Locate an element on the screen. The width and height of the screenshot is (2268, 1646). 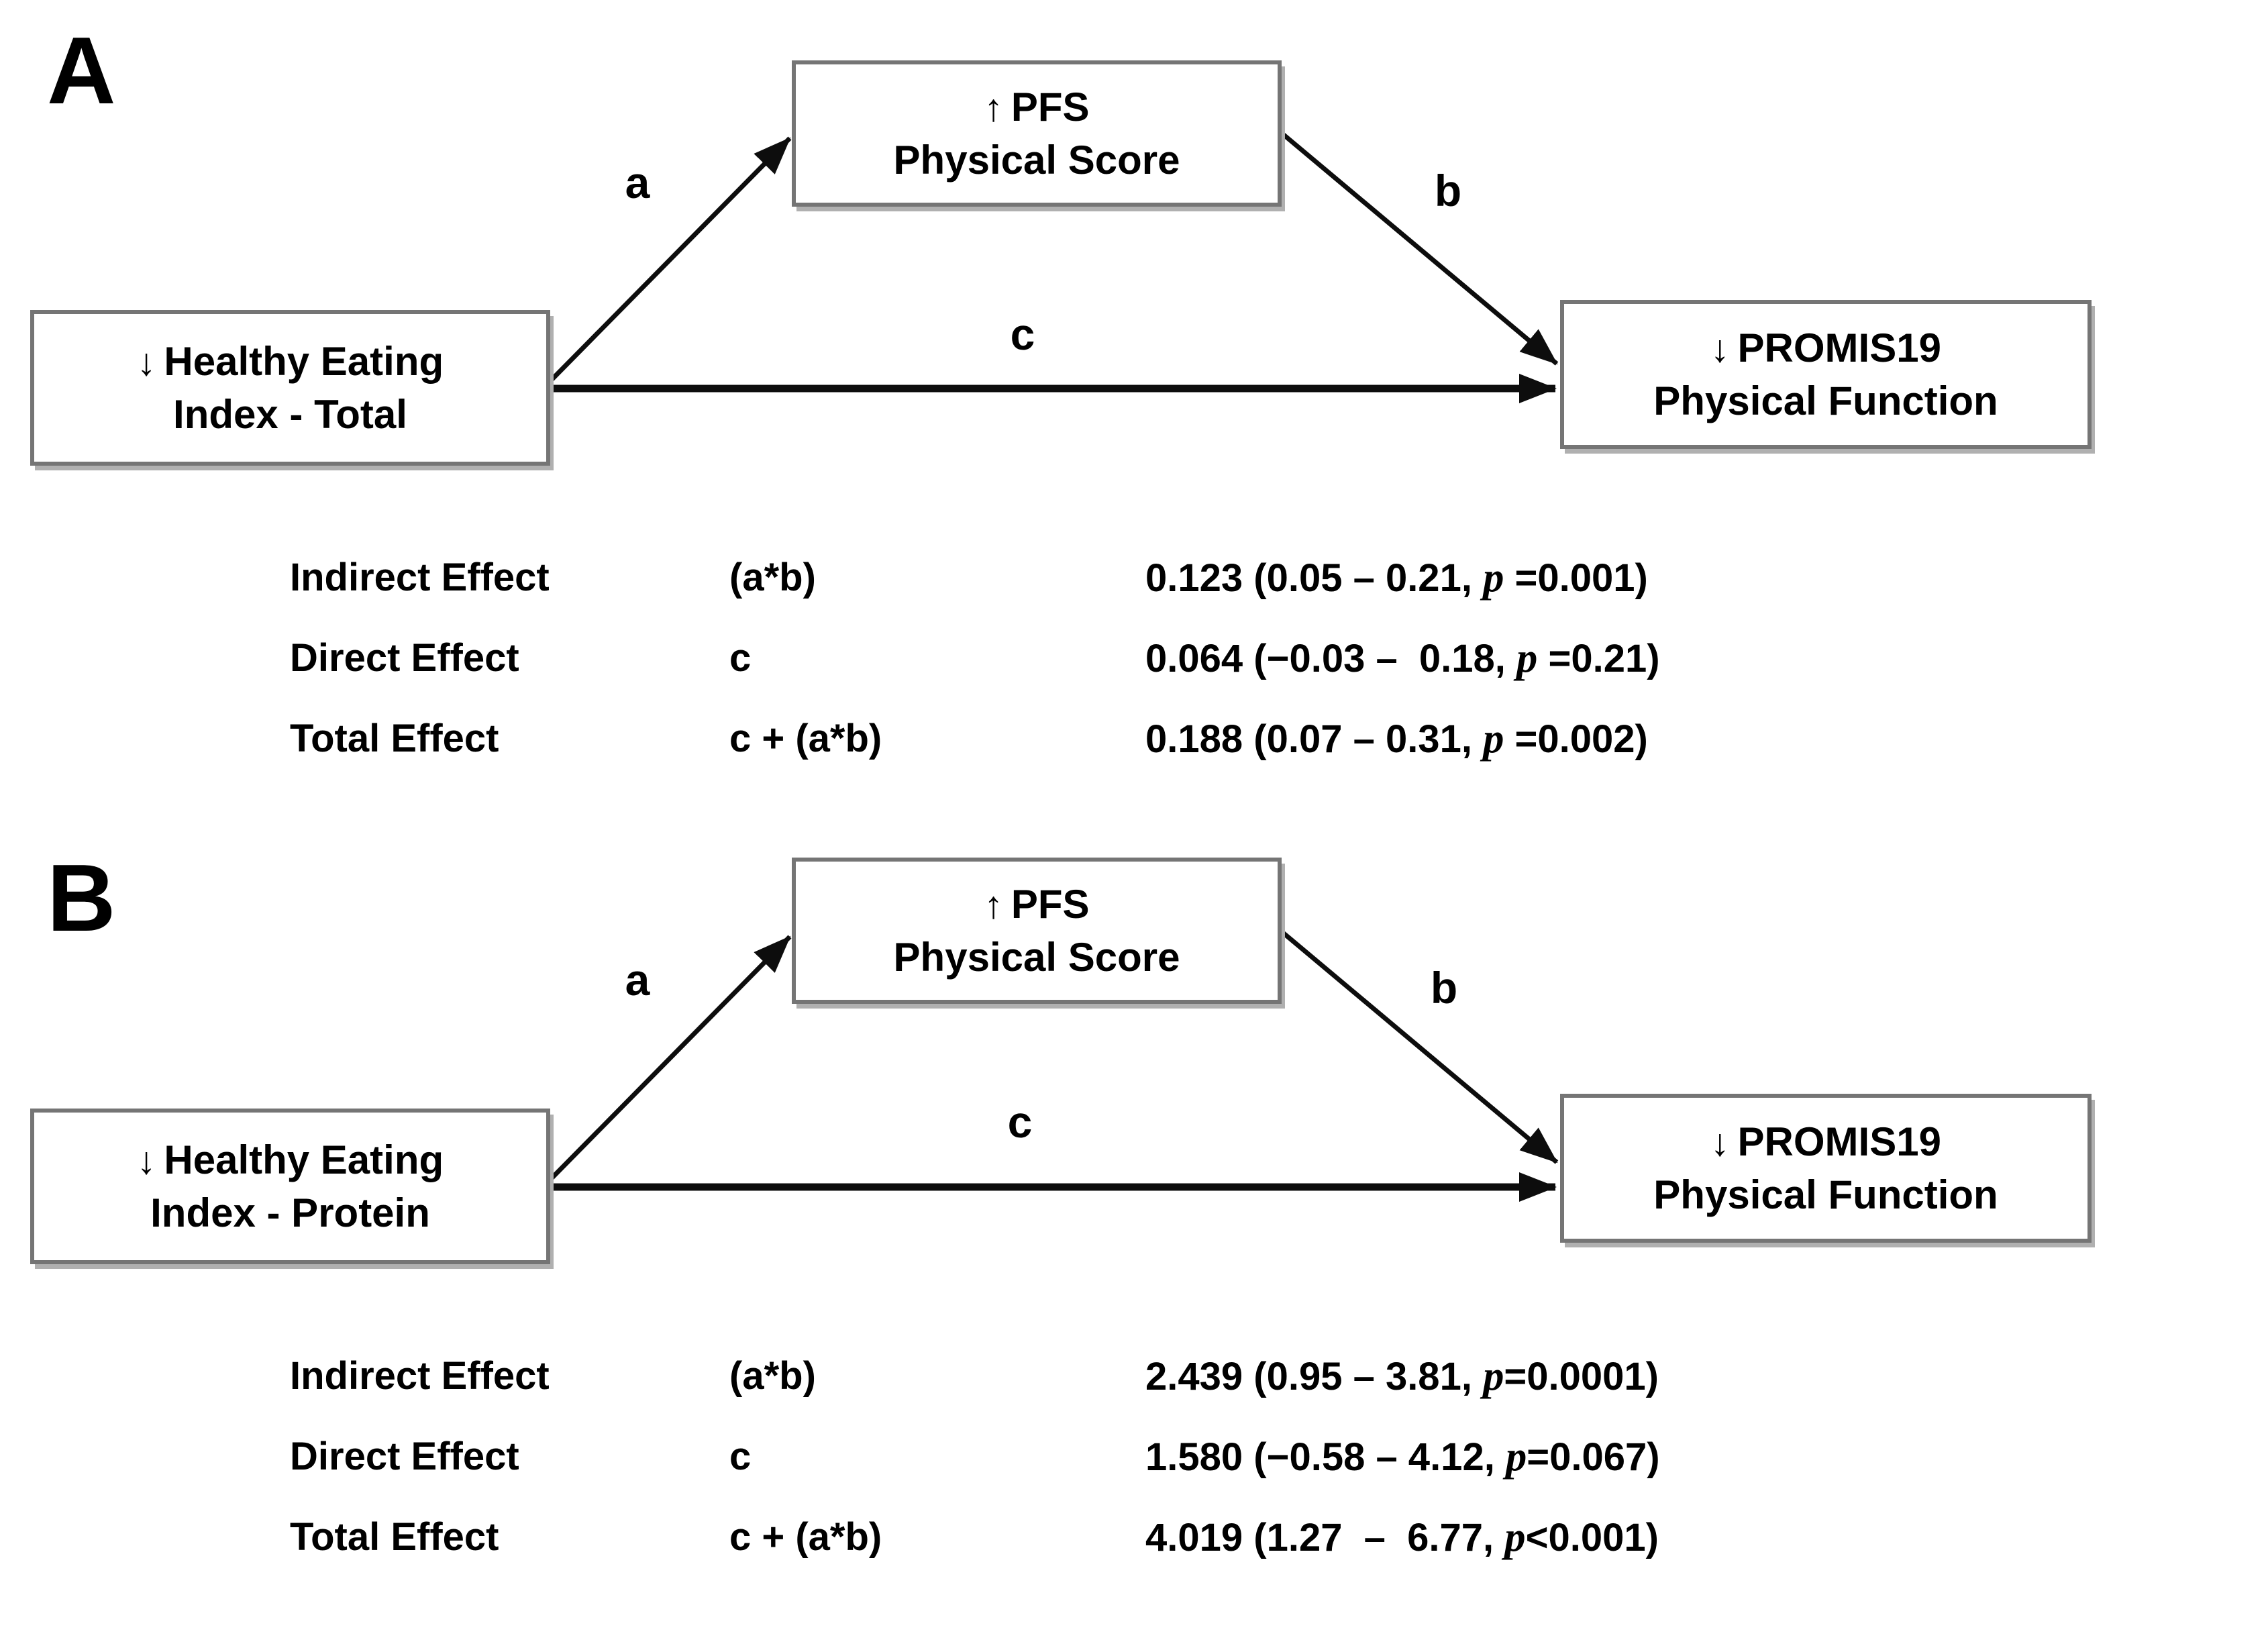
effect-value: 0.188 (0.07 – 0.31, p =0.002) is located at coordinates (1397, 738).